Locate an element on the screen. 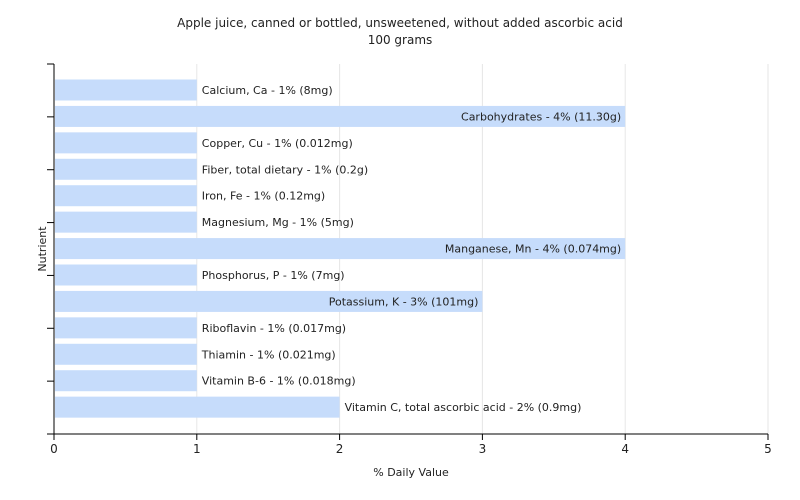  bar-label: Thiamin - 1% (0.021mg) is located at coordinates (268, 354).